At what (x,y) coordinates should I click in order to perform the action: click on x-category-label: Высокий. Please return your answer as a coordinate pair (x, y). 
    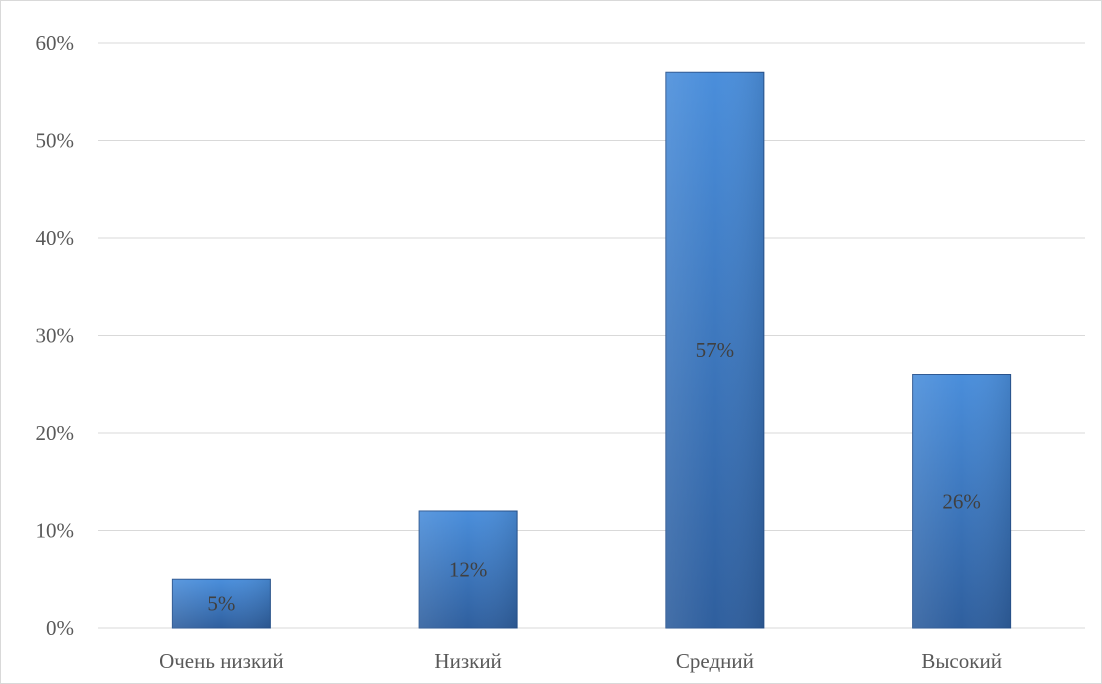
    Looking at the image, I should click on (961, 661).